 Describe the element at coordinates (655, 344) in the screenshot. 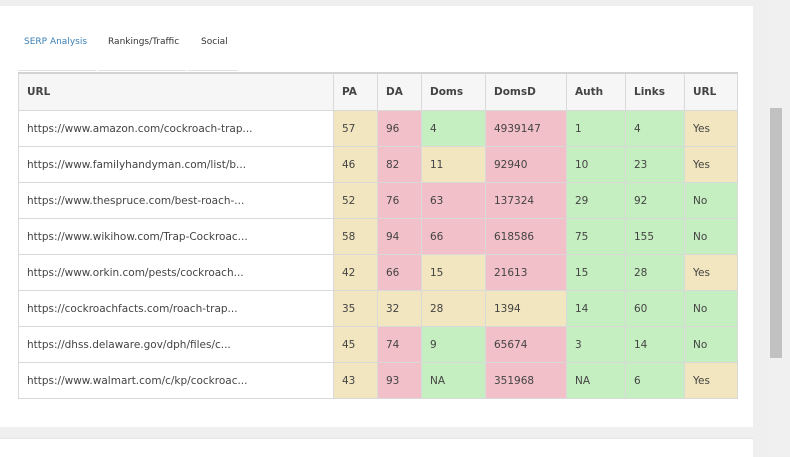

I see `cell-links: 14` at that location.